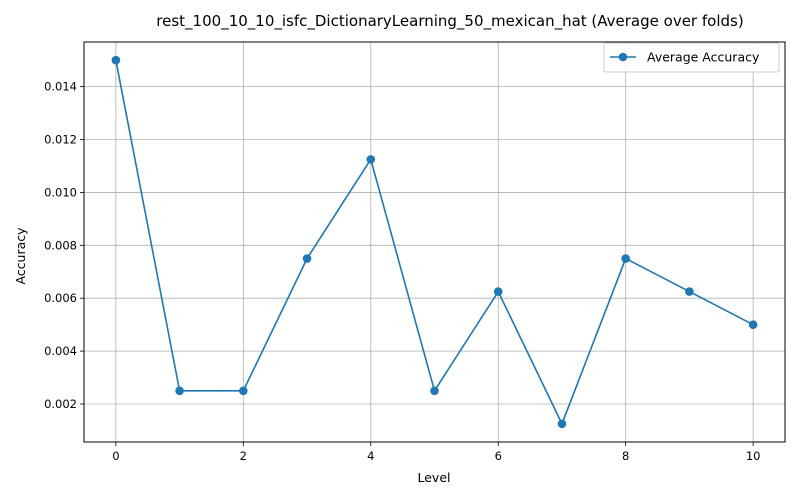 This screenshot has height=500, width=800. I want to click on x-axis-label: Level, so click(434, 477).